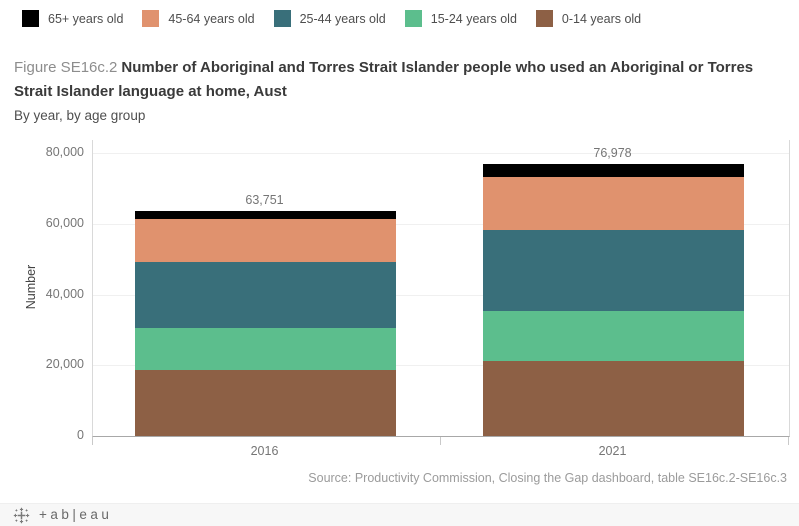 The height and width of the screenshot is (526, 799). I want to click on y-tick-label: 20,000, so click(64, 364).